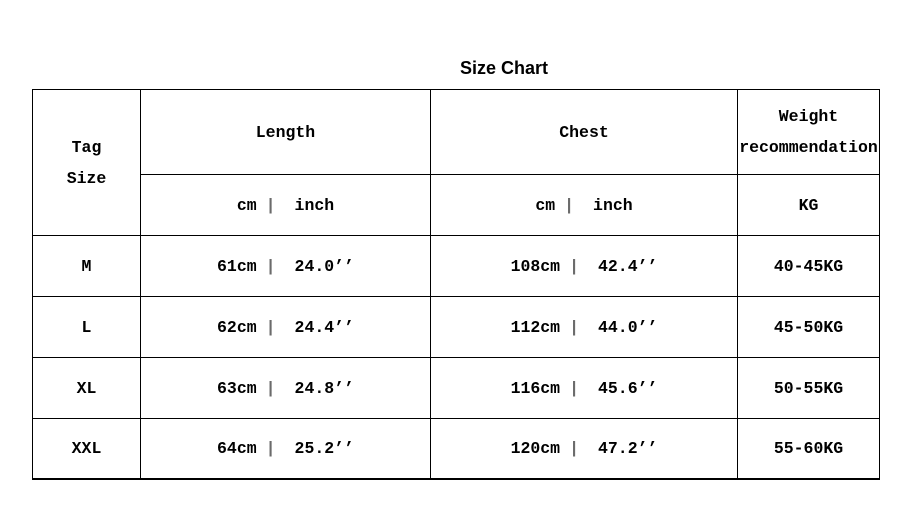 The height and width of the screenshot is (509, 905). Describe the element at coordinates (324, 388) in the screenshot. I see `length-inch-value: 24.8’’` at that location.